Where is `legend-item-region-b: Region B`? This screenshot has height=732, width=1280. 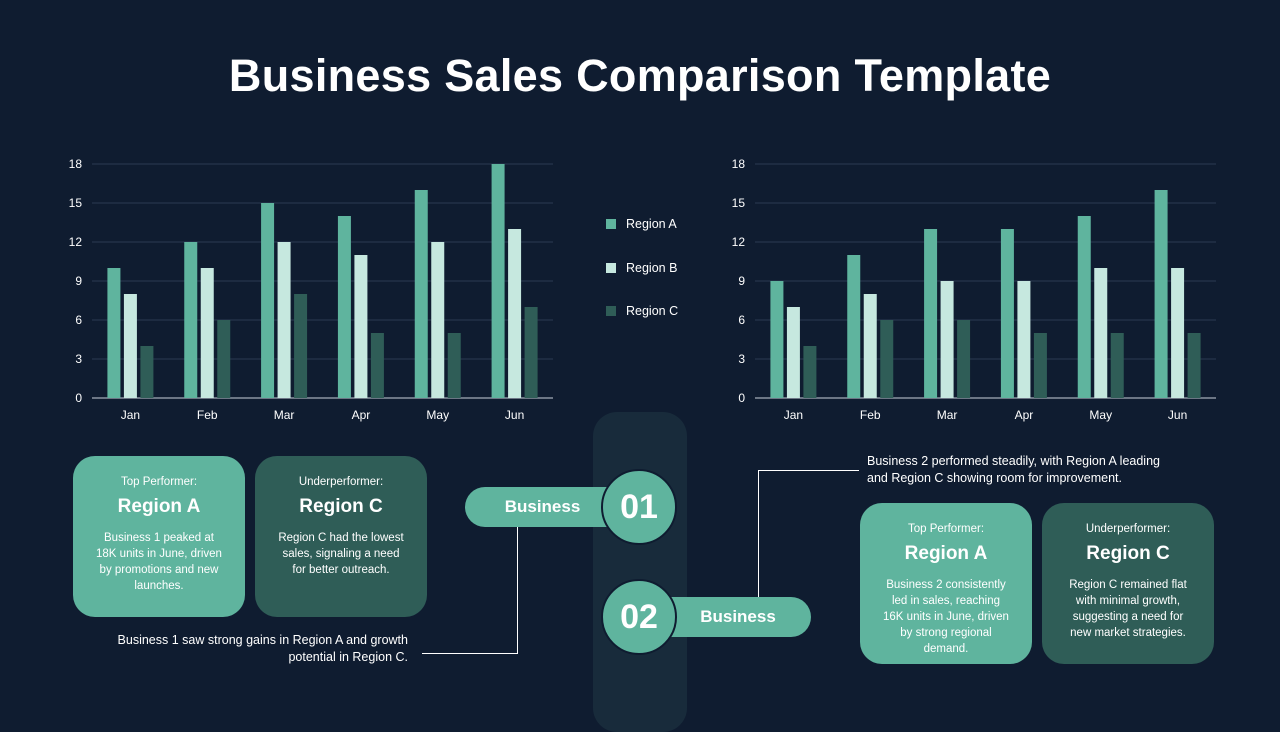 legend-item-region-b: Region B is located at coordinates (642, 268).